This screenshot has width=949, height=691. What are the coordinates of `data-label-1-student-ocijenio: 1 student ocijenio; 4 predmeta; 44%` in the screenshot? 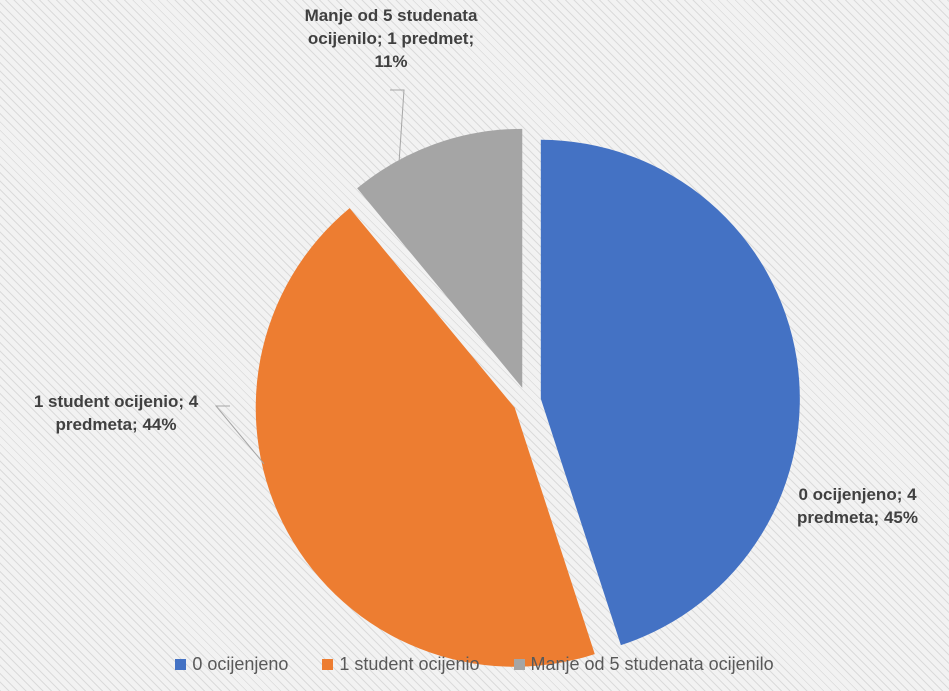 It's located at (116, 413).